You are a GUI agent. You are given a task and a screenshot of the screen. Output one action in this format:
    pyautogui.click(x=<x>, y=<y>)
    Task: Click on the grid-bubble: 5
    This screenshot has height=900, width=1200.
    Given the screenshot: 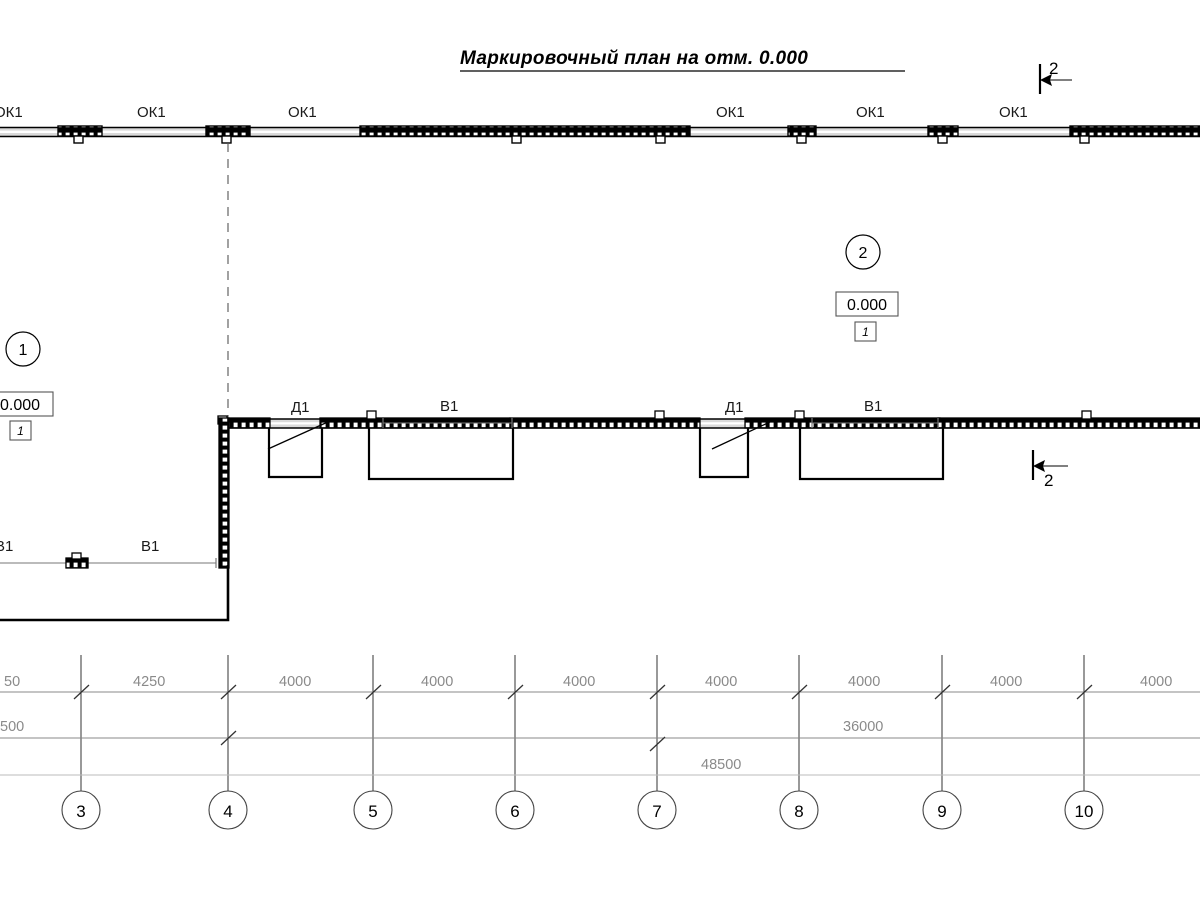 What is the action you would take?
    pyautogui.click(x=373, y=808)
    